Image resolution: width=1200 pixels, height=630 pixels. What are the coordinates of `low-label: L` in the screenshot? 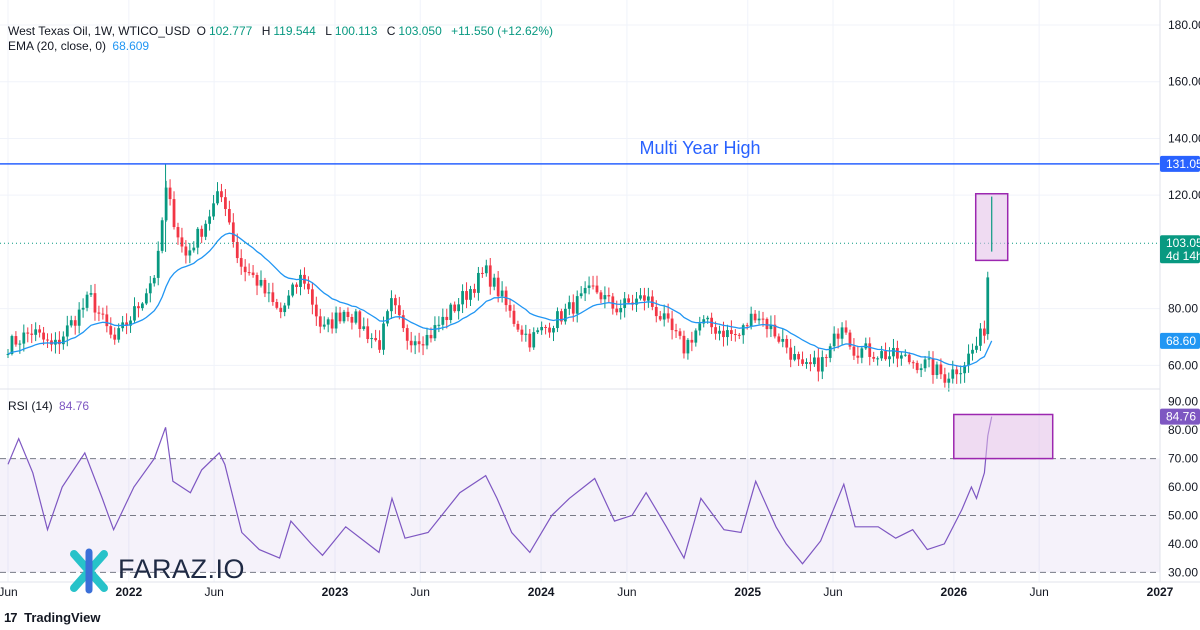 It's located at (328, 31).